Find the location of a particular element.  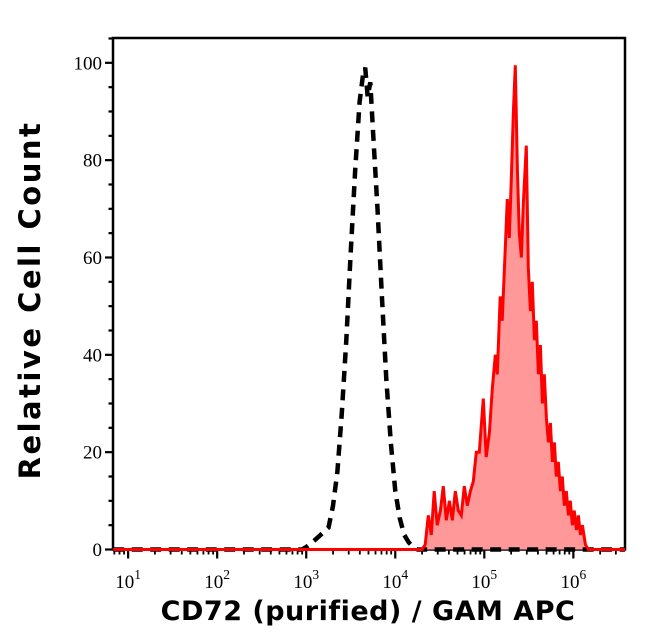

y-tick-label: 100 is located at coordinates (88, 63).